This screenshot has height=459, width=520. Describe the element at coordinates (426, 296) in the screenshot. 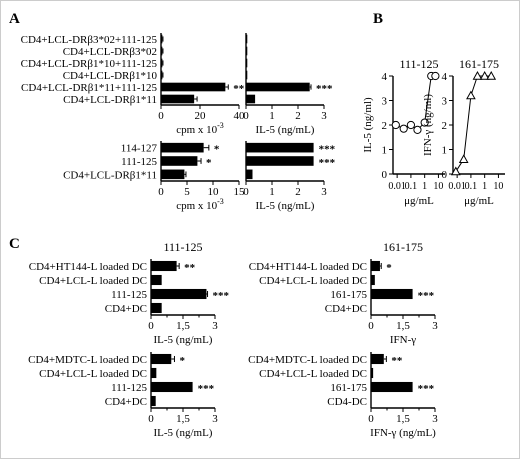

I see `c2-significance: ***` at that location.